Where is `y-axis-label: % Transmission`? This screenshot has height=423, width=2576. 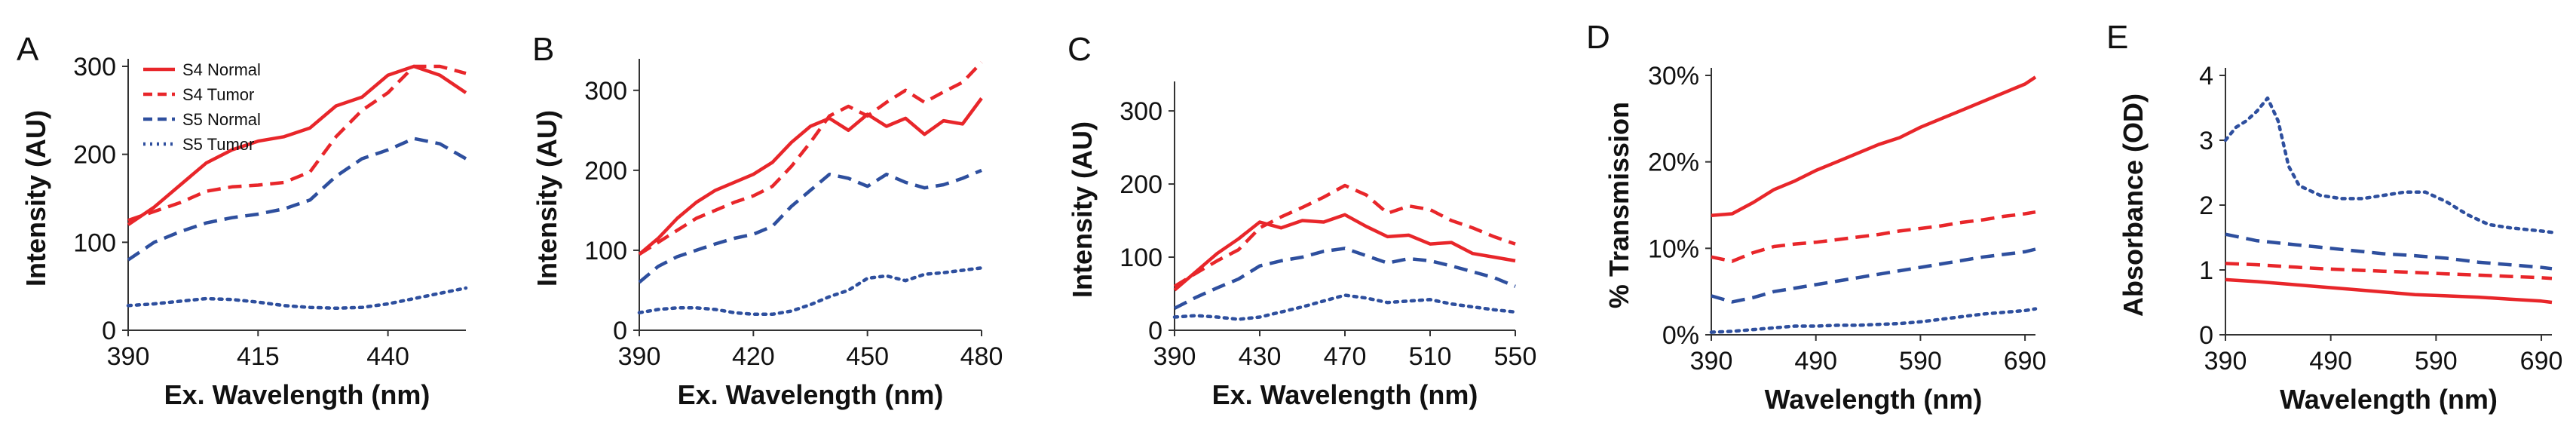
y-axis-label: % Transmission is located at coordinates (1618, 205).